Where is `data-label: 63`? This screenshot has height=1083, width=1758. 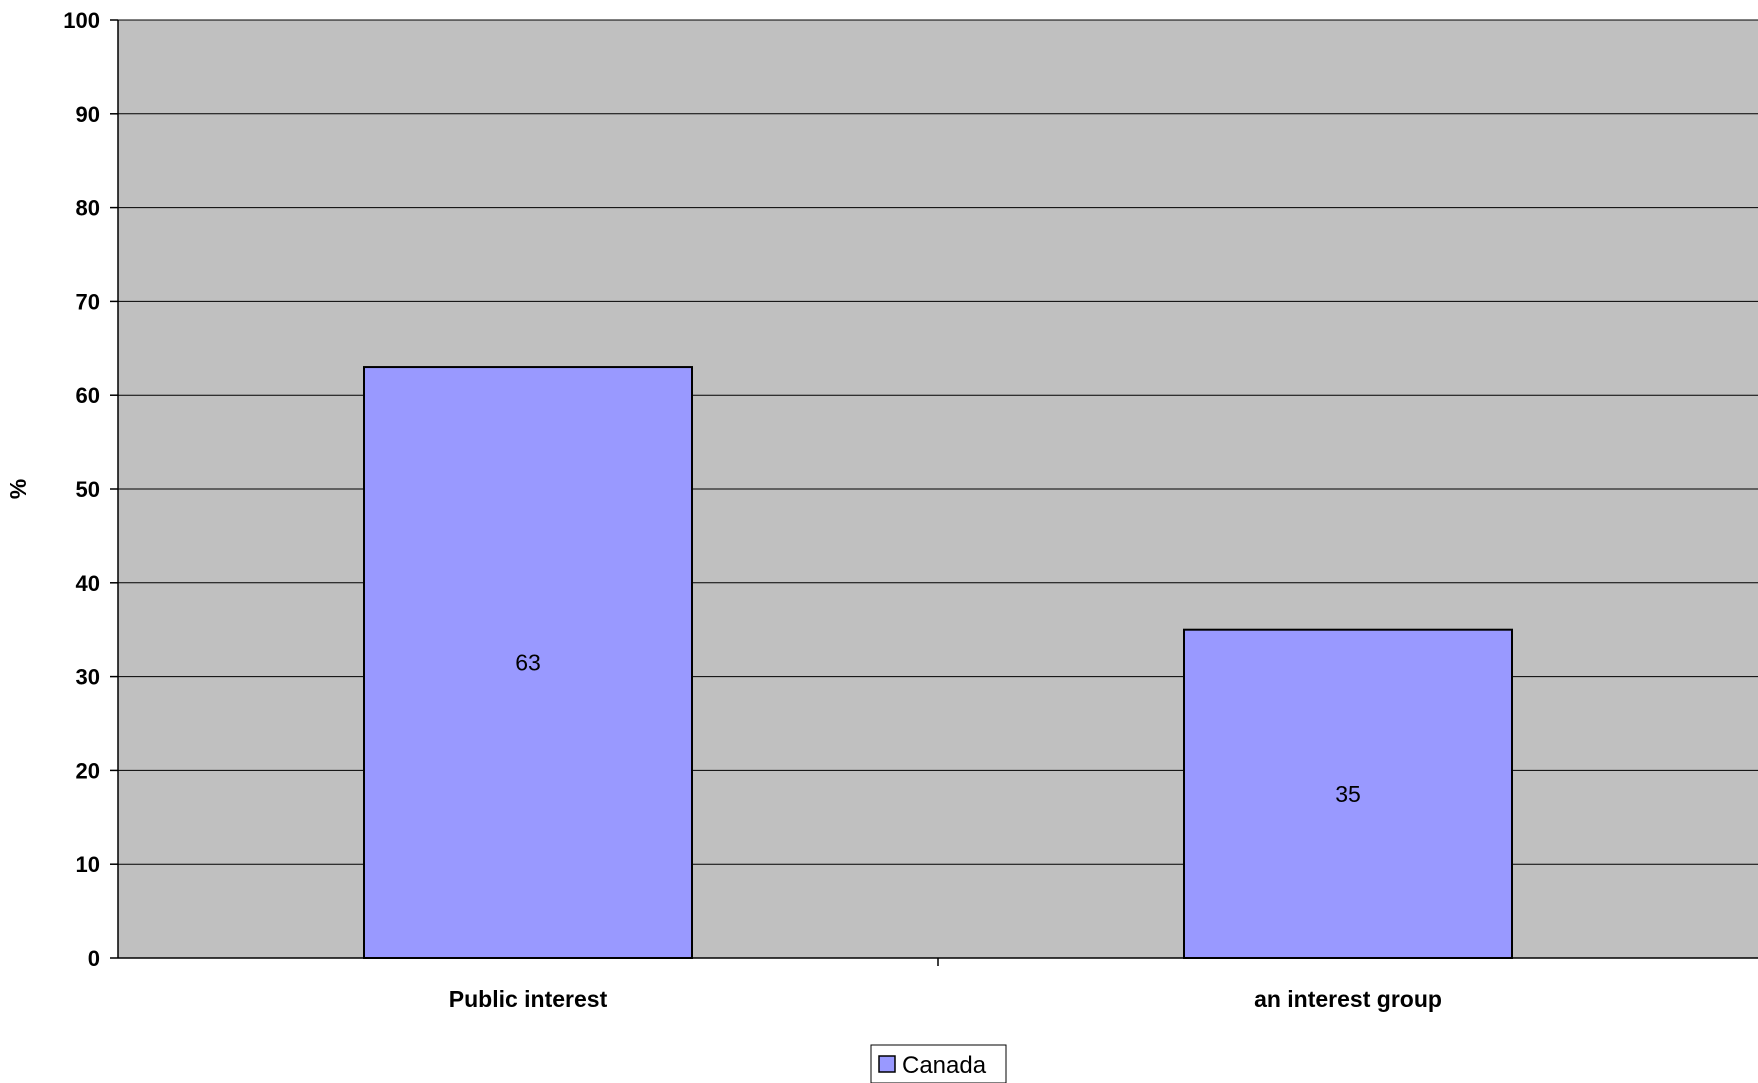
data-label: 63 is located at coordinates (528, 663).